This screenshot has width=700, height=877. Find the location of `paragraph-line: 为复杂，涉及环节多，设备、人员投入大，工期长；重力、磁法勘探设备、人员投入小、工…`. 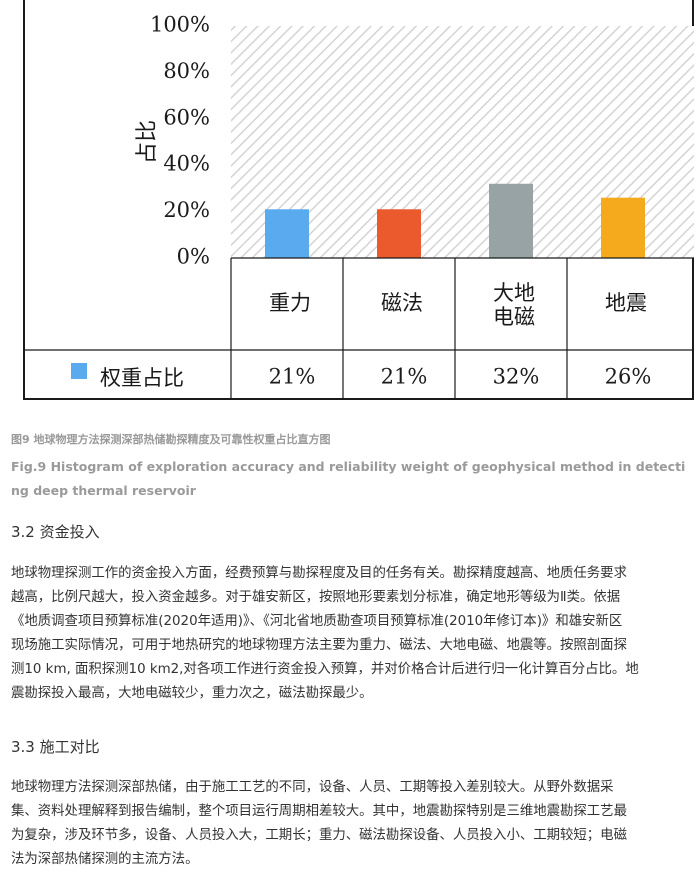

paragraph-line: 为复杂，涉及环节多，设备、人员投入大，工期长；重力、磁法勘探设备、人员投入小、工… is located at coordinates (319, 835).